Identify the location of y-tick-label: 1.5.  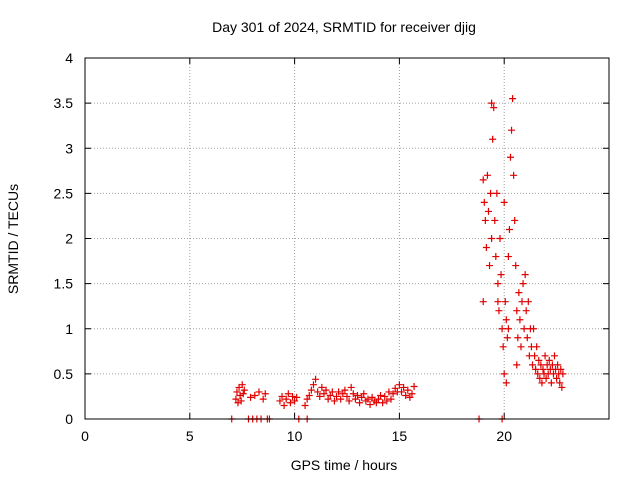
(64, 284).